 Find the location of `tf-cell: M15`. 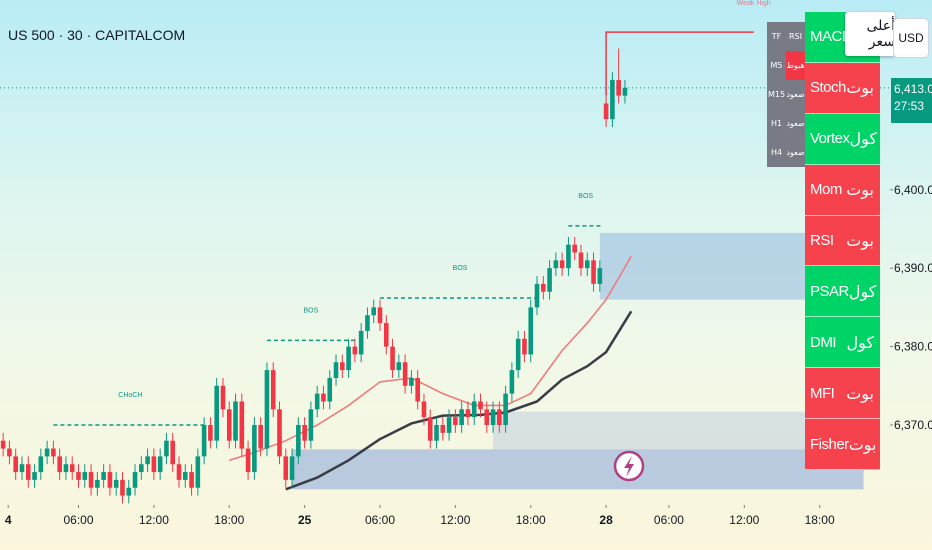

tf-cell: M15 is located at coordinates (776, 94).